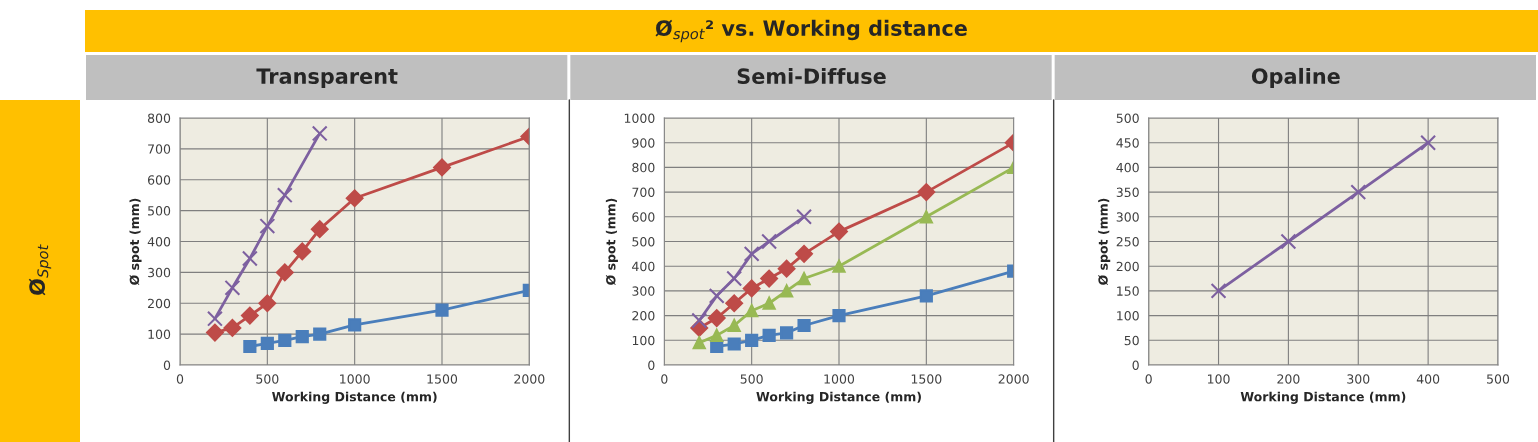 This screenshot has width=1538, height=442. I want to click on chart-title: Transparent, so click(327, 78).